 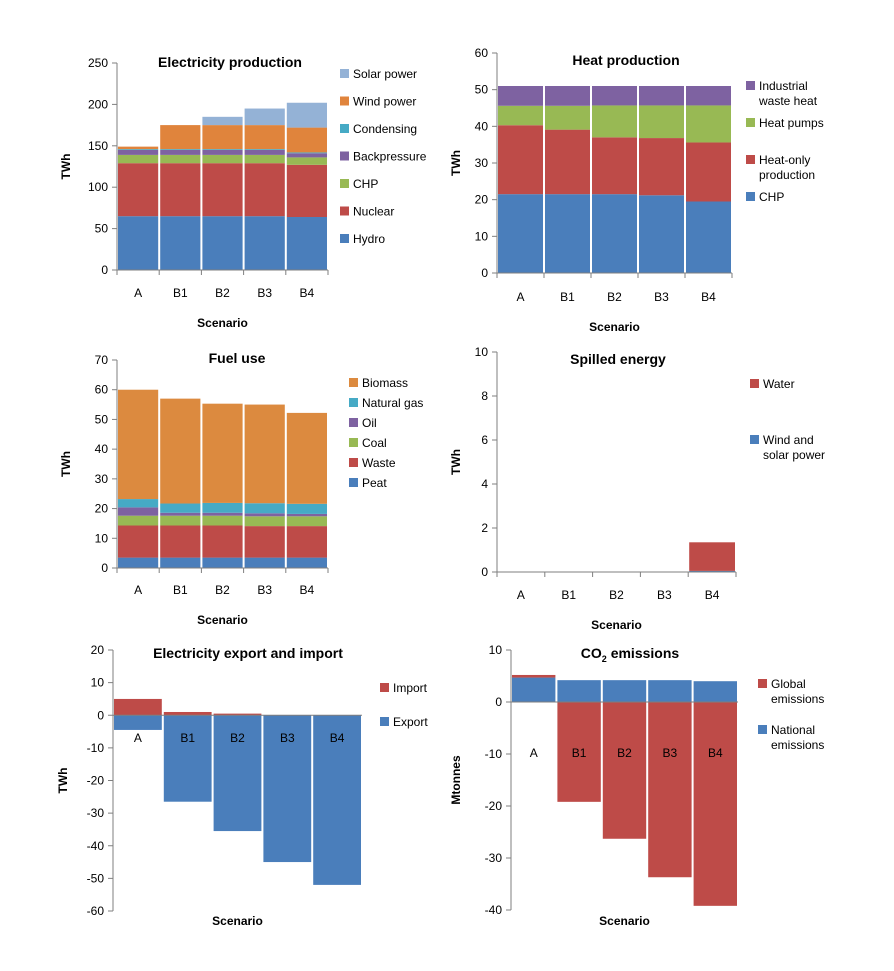 I want to click on bar-oil-b4, so click(x=306, y=515).